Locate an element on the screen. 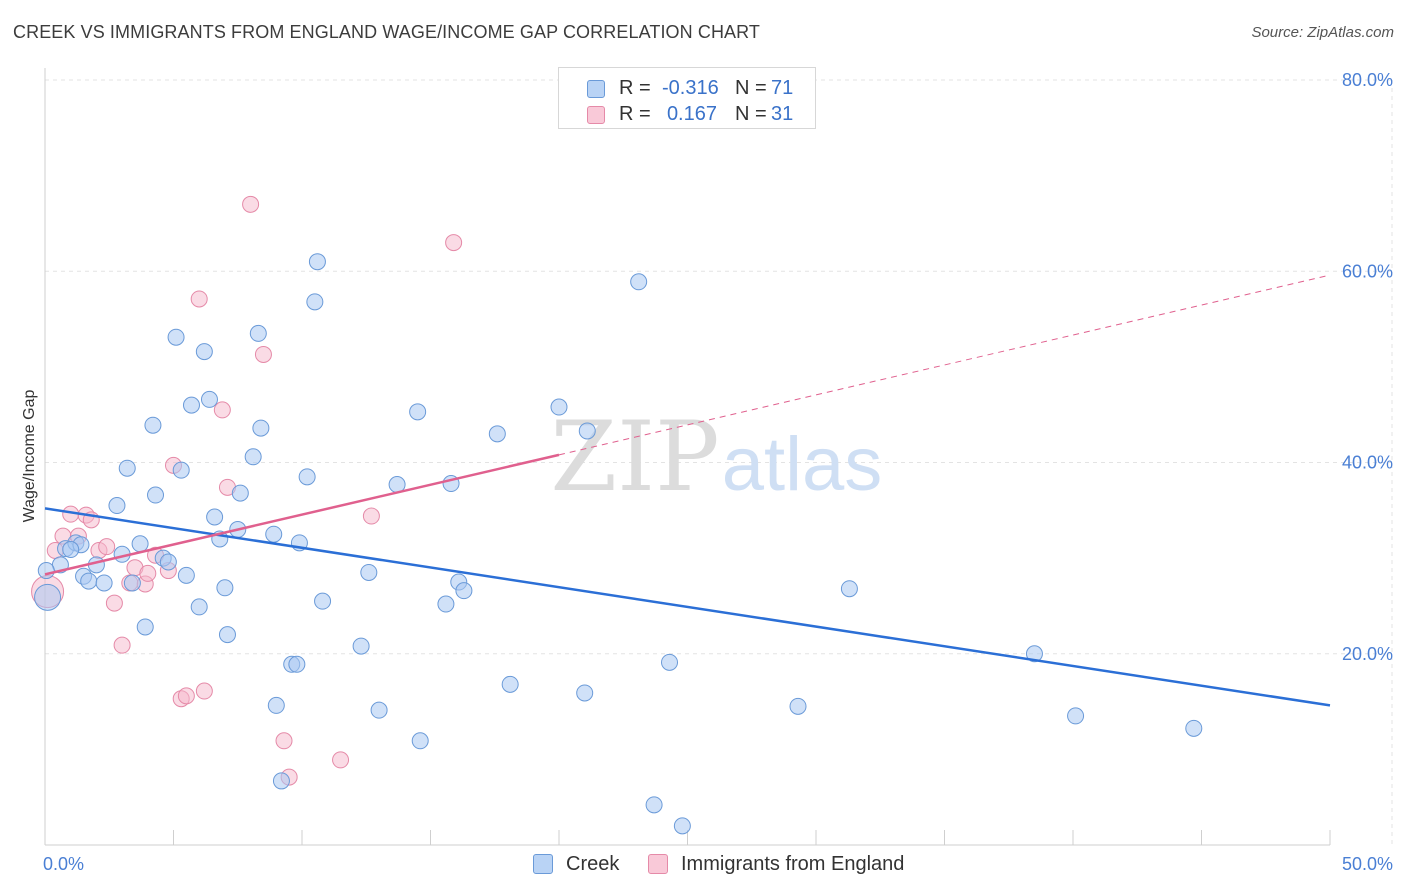 The width and height of the screenshot is (1406, 892). y-axis-title: Wage/Income Gap is located at coordinates (29, 456).